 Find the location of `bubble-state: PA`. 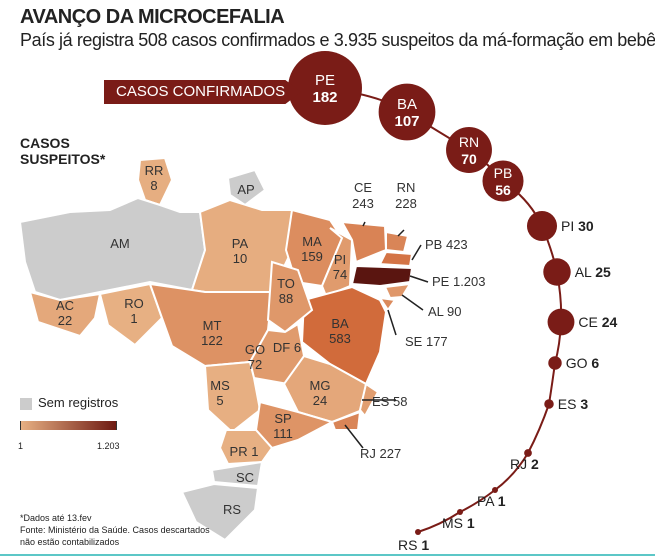

bubble-state: PA is located at coordinates (487, 501).